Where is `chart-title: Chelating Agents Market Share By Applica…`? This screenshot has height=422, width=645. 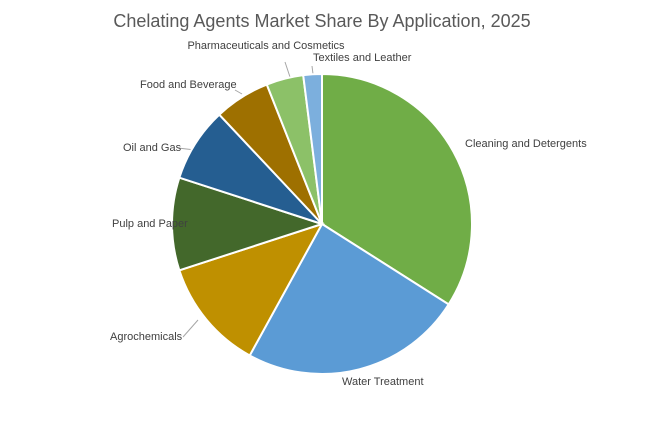
chart-title: Chelating Agents Market Share By Applica… is located at coordinates (321, 21).